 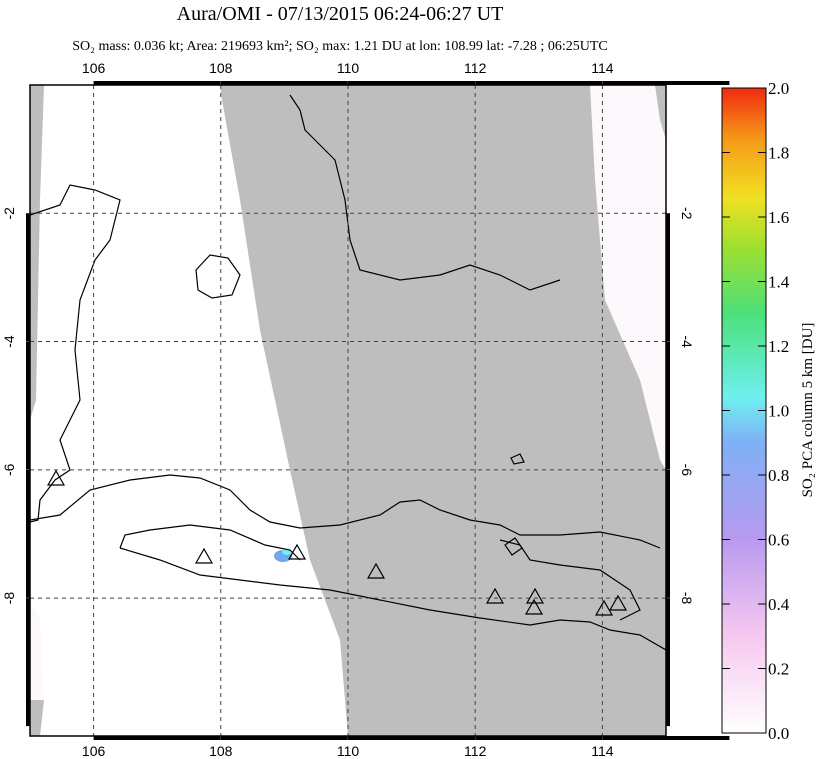 I want to click on colorbar-tick-label: 1.4, so click(x=779, y=282).